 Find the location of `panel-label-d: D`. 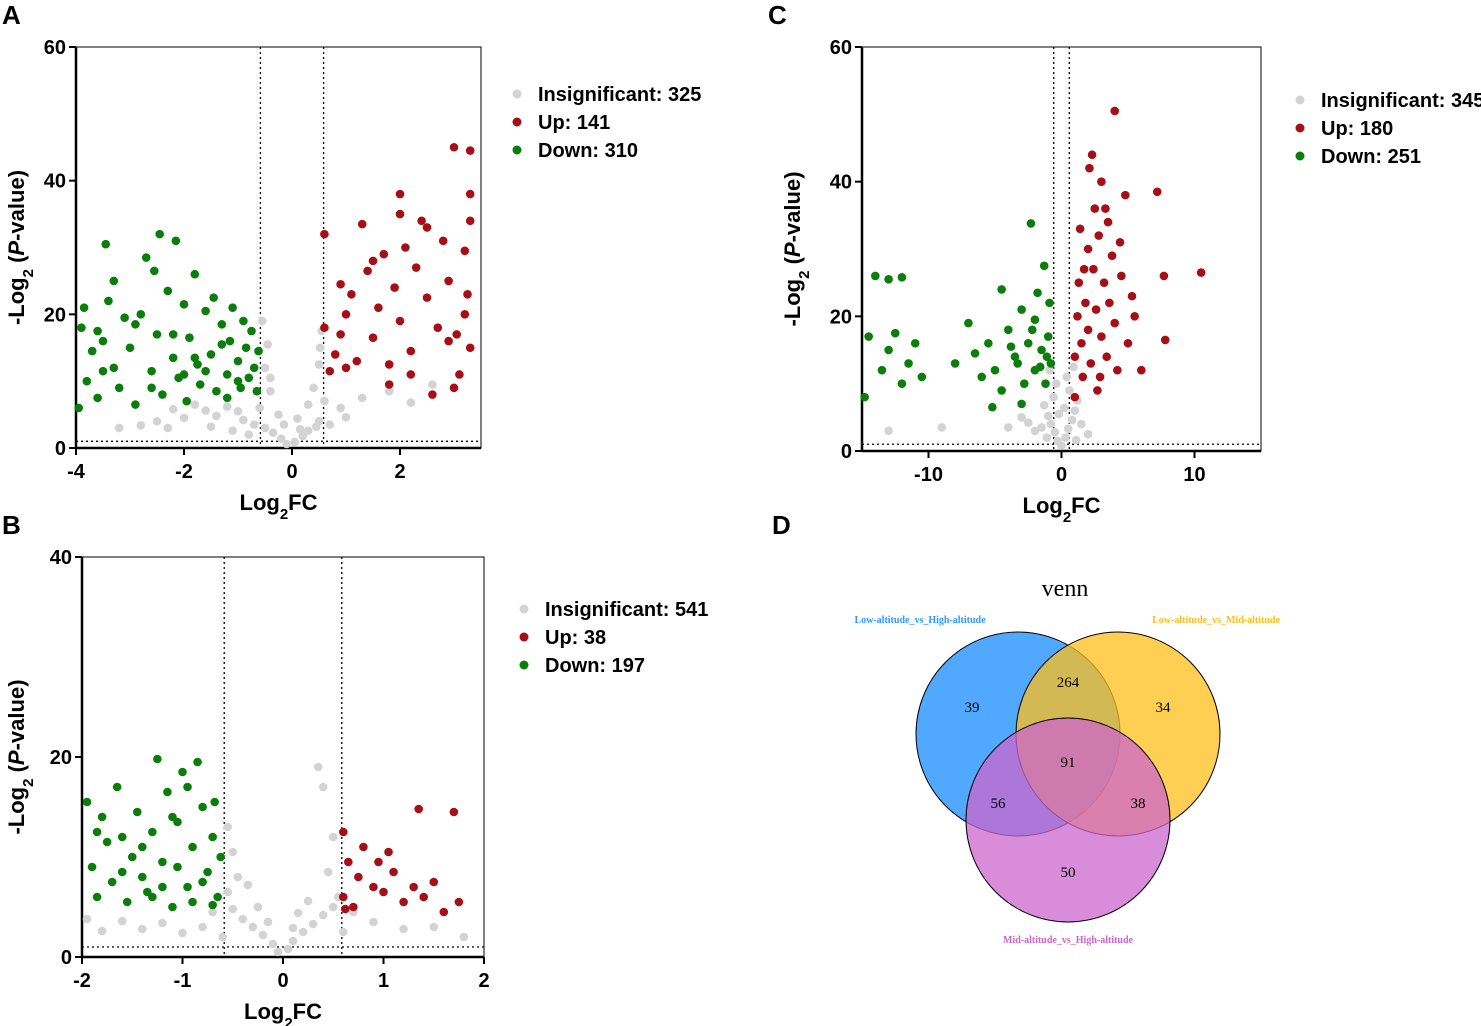

panel-label-d: D is located at coordinates (781, 525).